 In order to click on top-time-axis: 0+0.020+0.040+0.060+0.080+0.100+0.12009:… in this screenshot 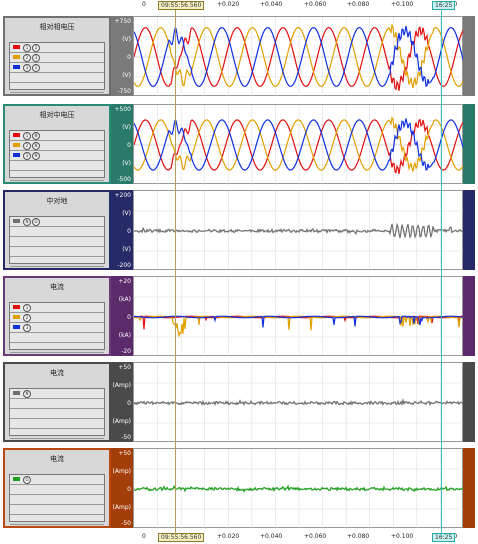, I will do `click(239, 6)`.